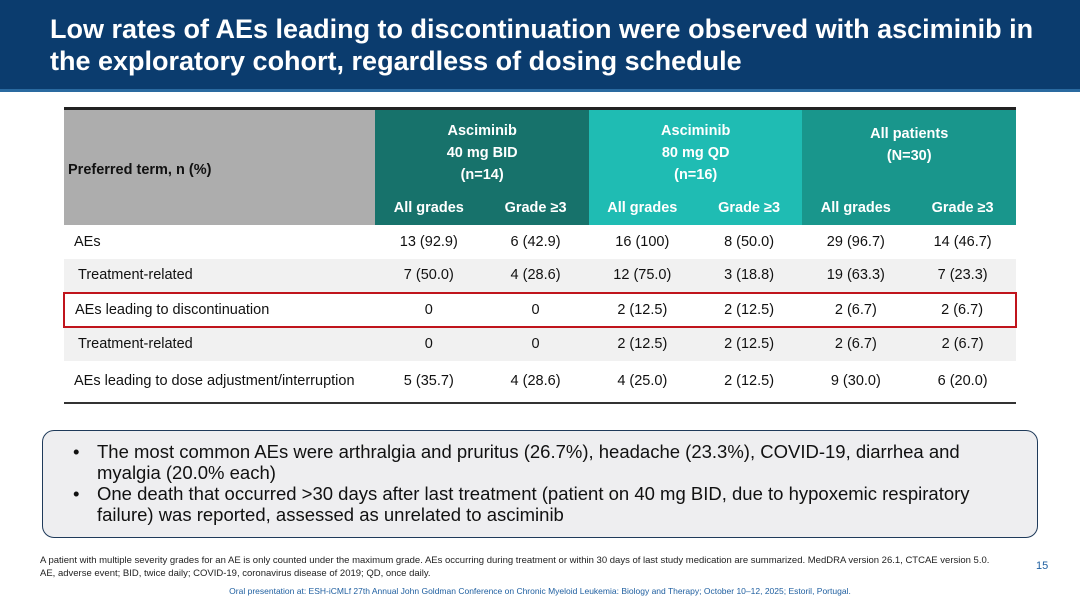 This screenshot has width=1080, height=607. I want to click on table-cell: 12 (75.0), so click(642, 275).